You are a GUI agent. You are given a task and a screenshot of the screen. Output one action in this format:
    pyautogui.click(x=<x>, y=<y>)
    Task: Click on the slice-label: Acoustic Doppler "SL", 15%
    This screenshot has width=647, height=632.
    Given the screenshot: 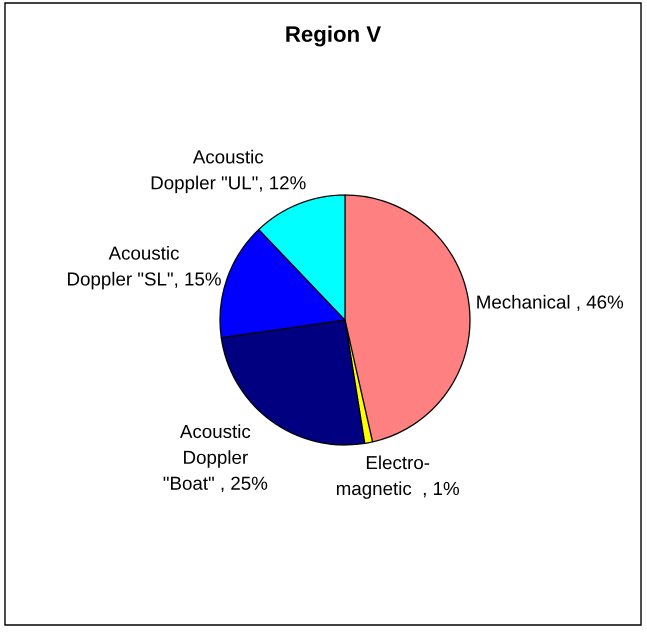 What is the action you would take?
    pyautogui.click(x=144, y=268)
    